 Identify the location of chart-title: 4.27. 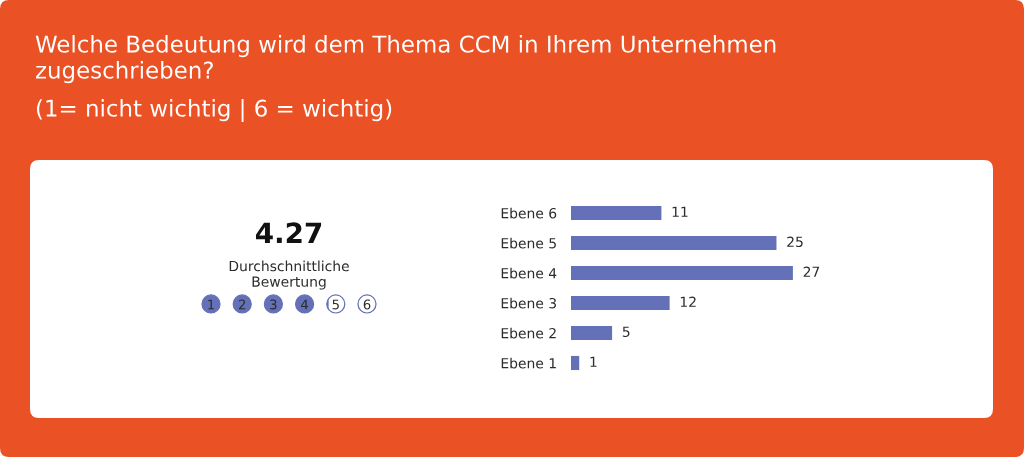
(288, 232).